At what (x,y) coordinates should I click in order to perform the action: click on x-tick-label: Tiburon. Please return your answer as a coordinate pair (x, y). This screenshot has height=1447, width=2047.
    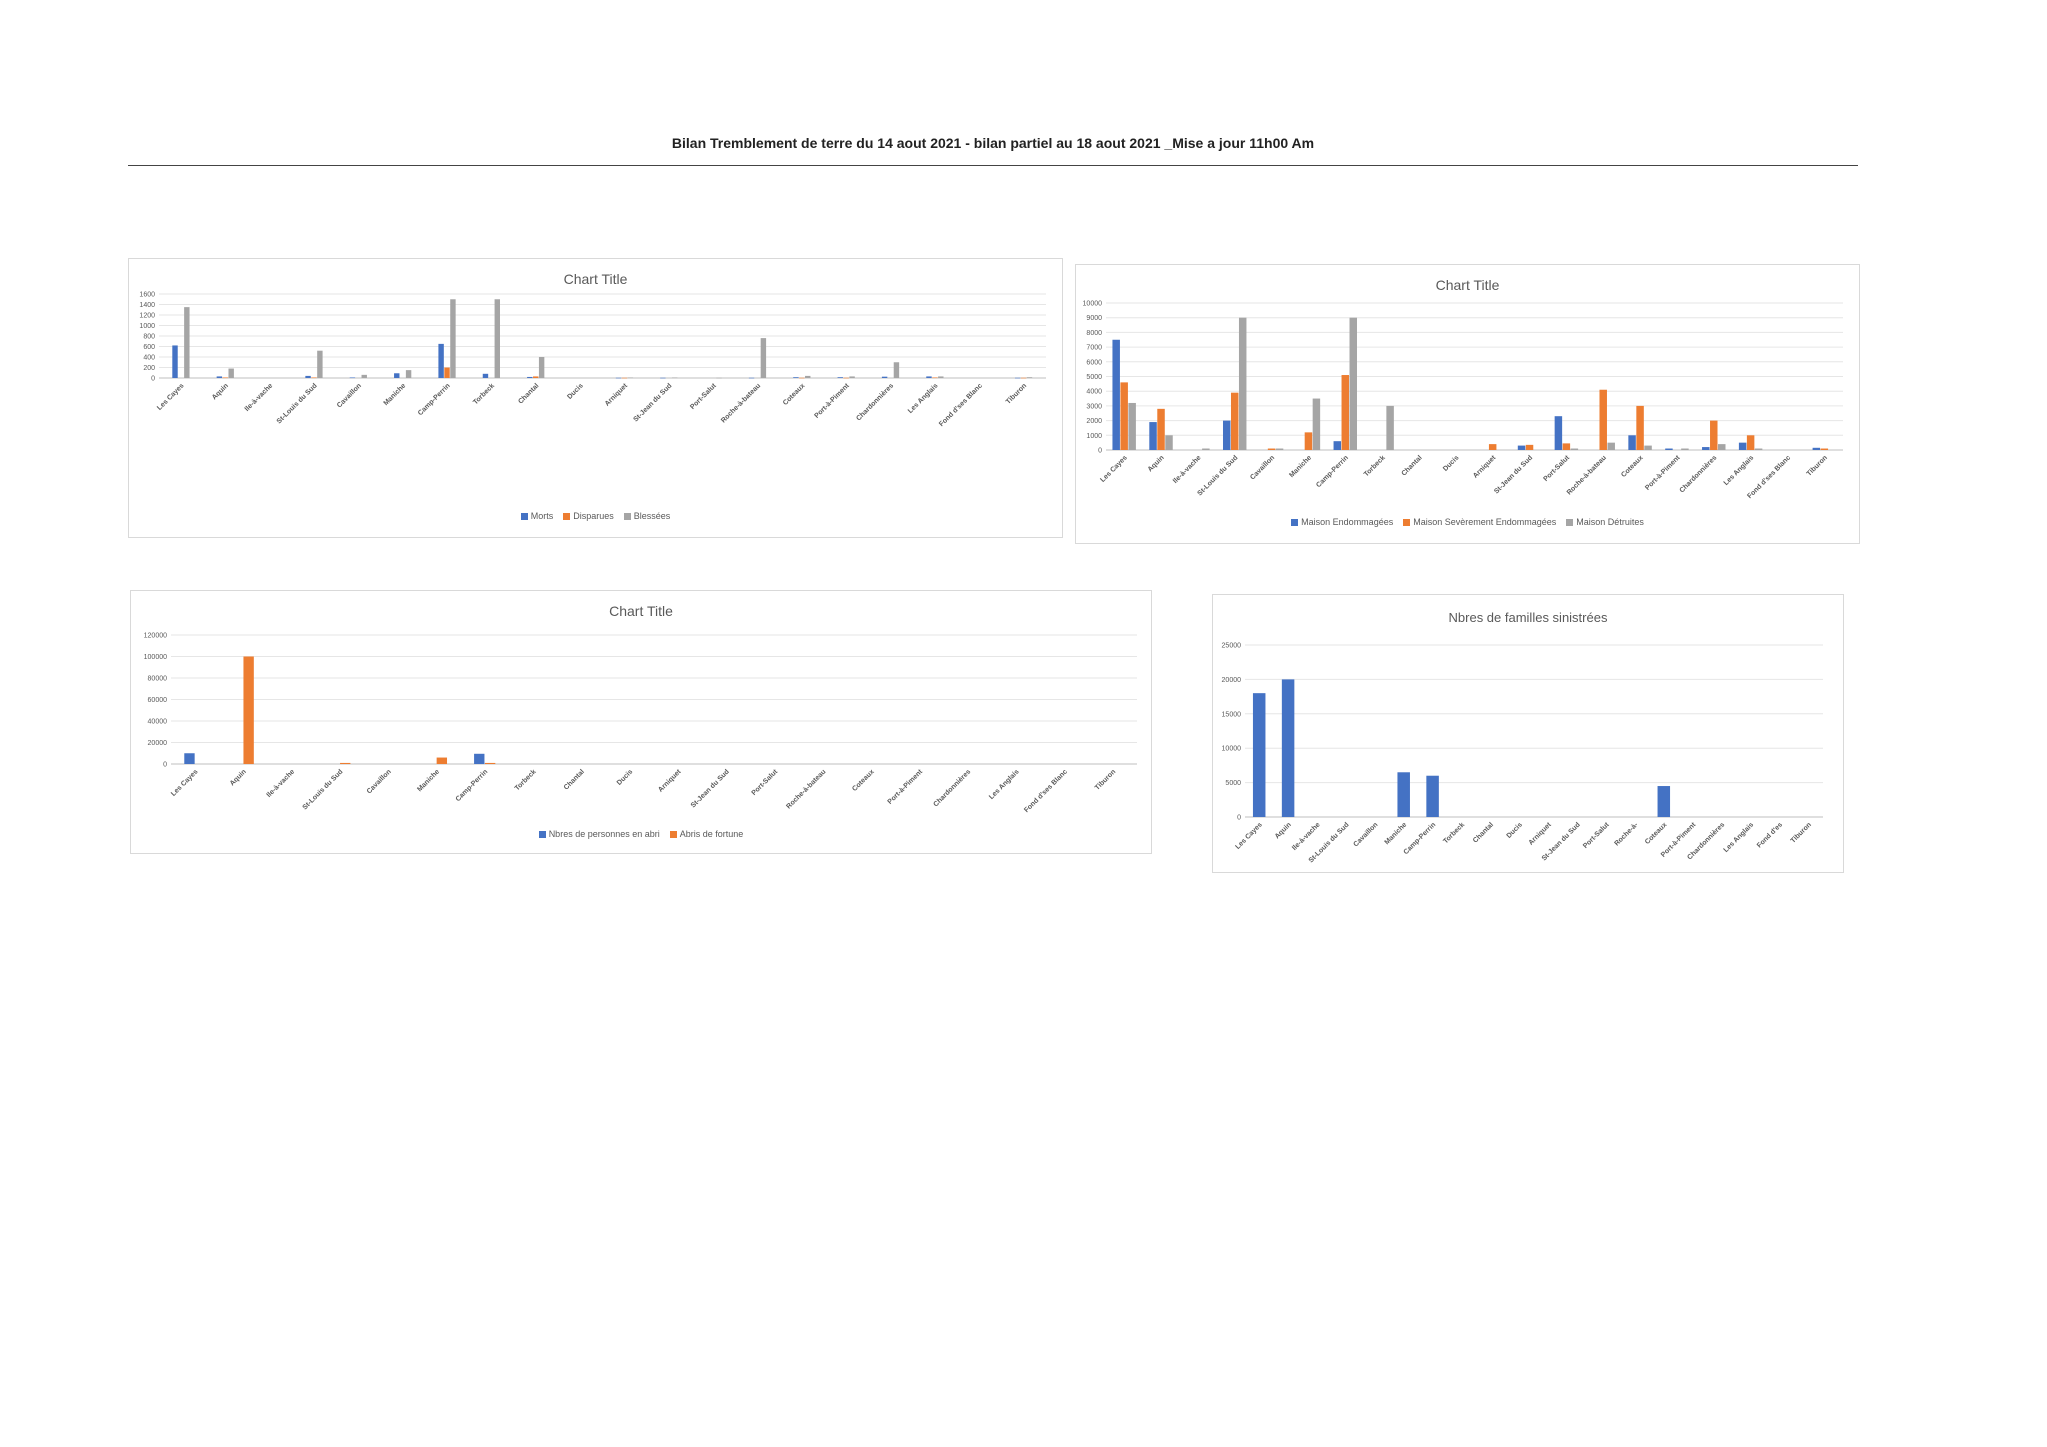
    Looking at the image, I should click on (1801, 832).